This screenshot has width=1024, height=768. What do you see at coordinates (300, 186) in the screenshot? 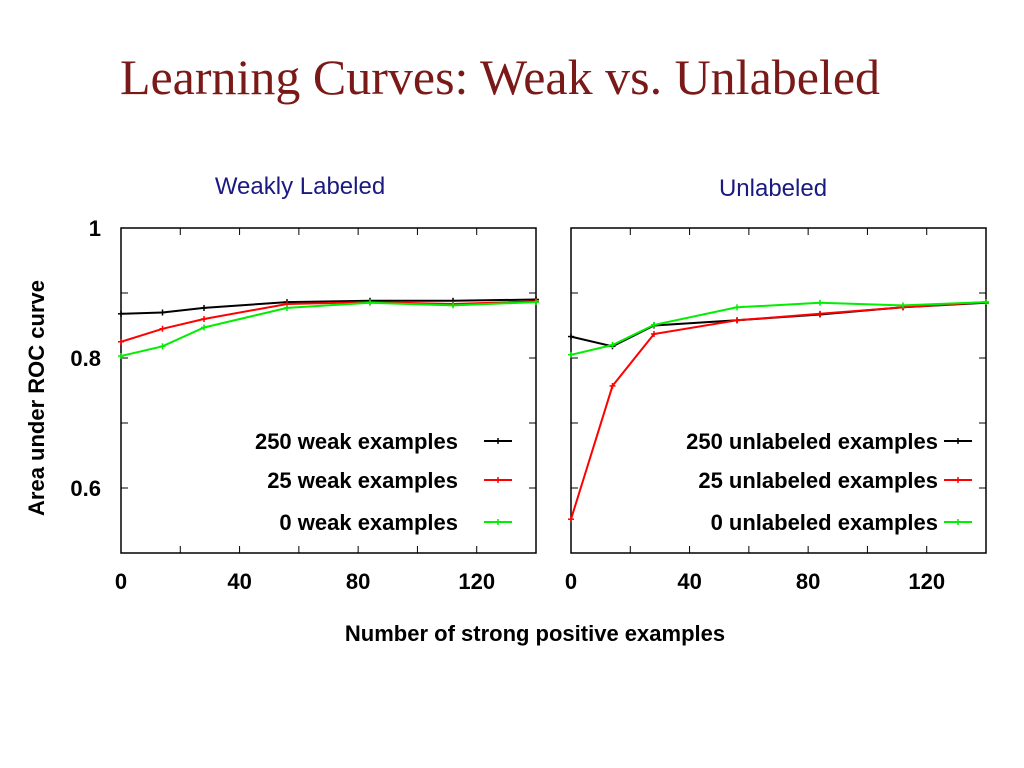
I see `panel-title: Weakly Labeled` at bounding box center [300, 186].